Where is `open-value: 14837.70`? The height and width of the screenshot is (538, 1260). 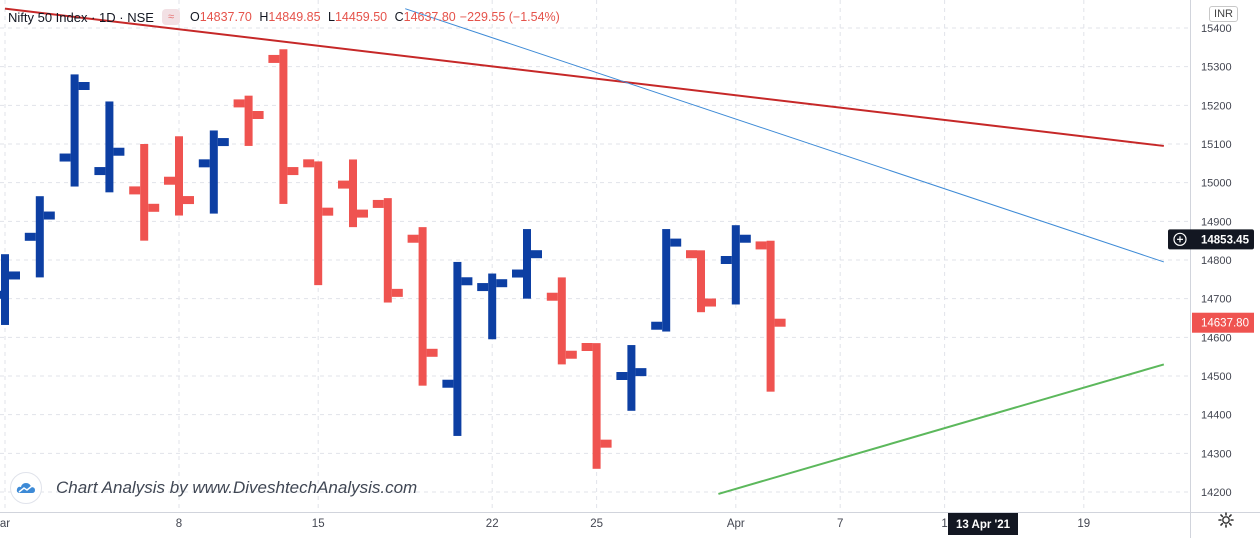 open-value: 14837.70 is located at coordinates (225, 17).